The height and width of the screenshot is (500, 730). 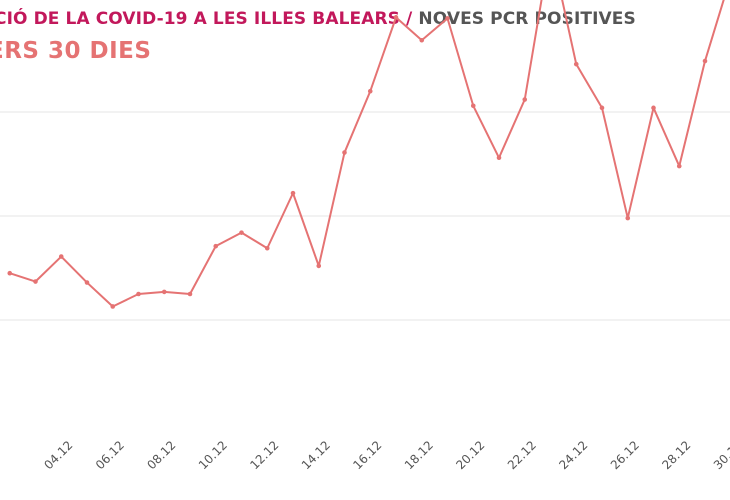 I want to click on x-tick-label: 24.12, so click(x=573, y=455).